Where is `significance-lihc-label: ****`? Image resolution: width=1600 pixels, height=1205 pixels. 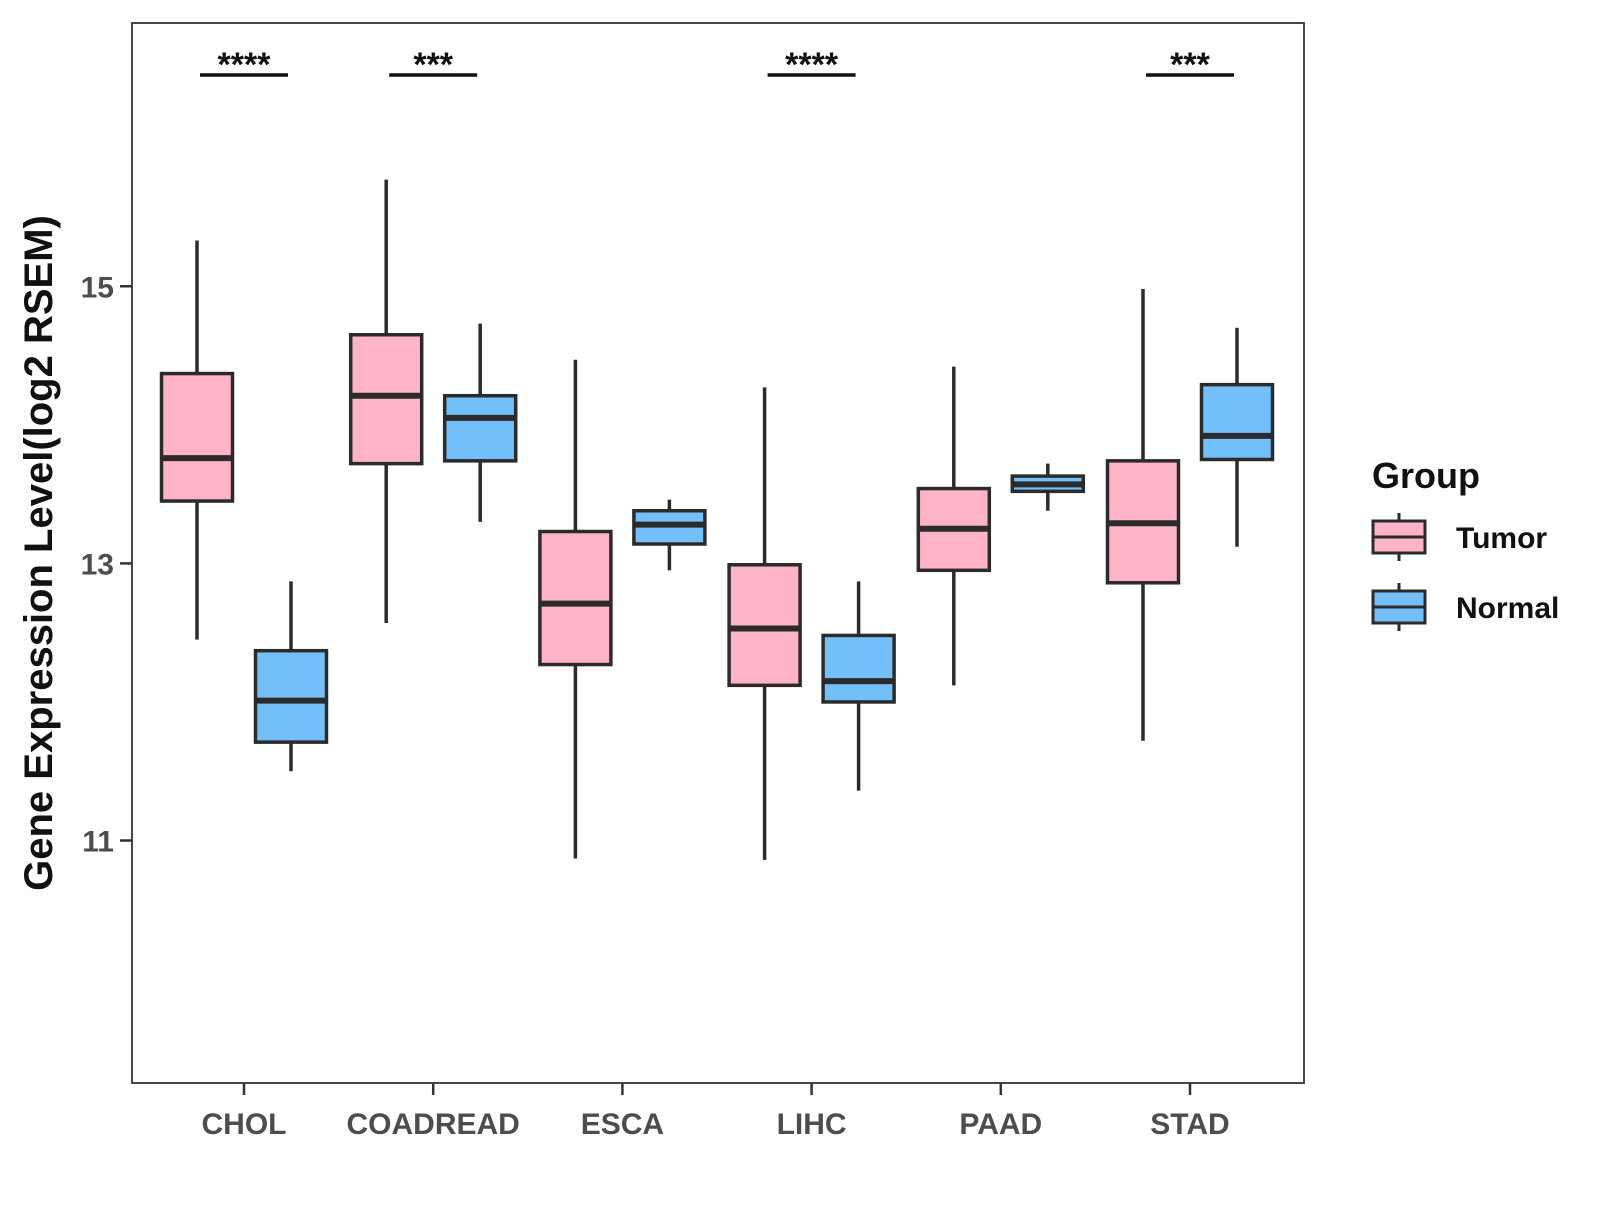 significance-lihc-label: **** is located at coordinates (812, 65).